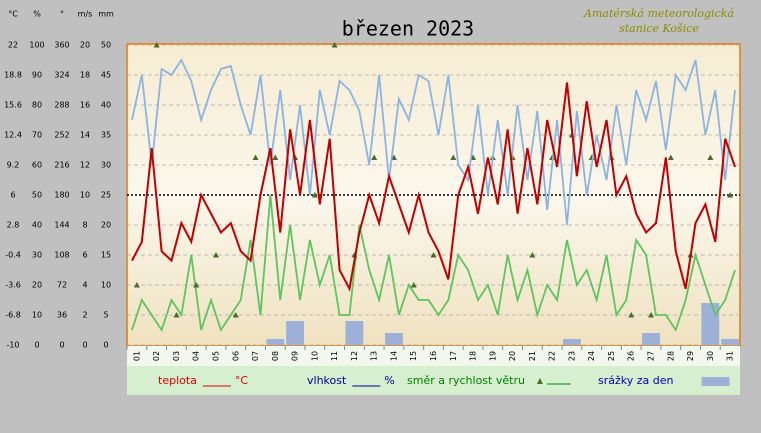  I want to click on x-tick-label: 19, so click(492, 356).